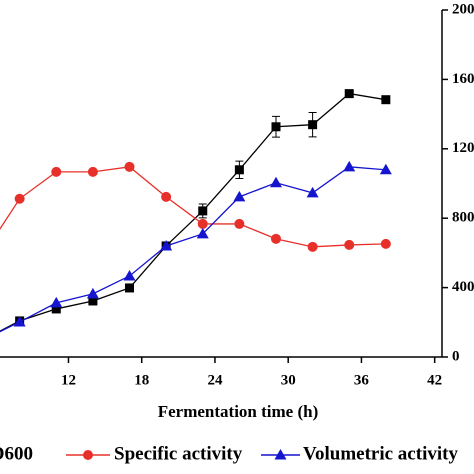 Image resolution: width=474 pixels, height=474 pixels. Describe the element at coordinates (463, 9) in the screenshot. I see `y-tick-label: 2000` at that location.